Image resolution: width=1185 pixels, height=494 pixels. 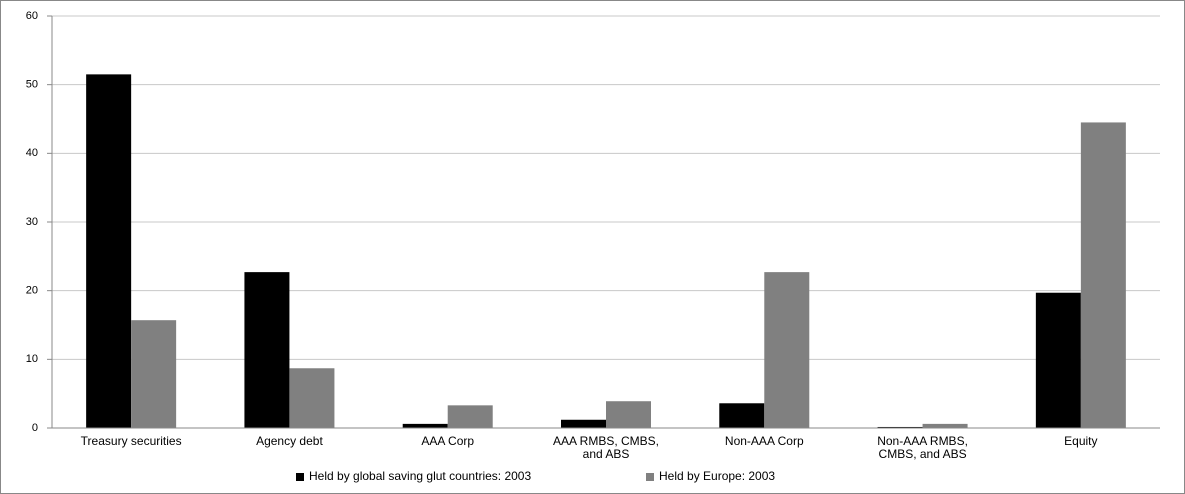 I want to click on y-tick-label: 30, so click(x=32, y=222).